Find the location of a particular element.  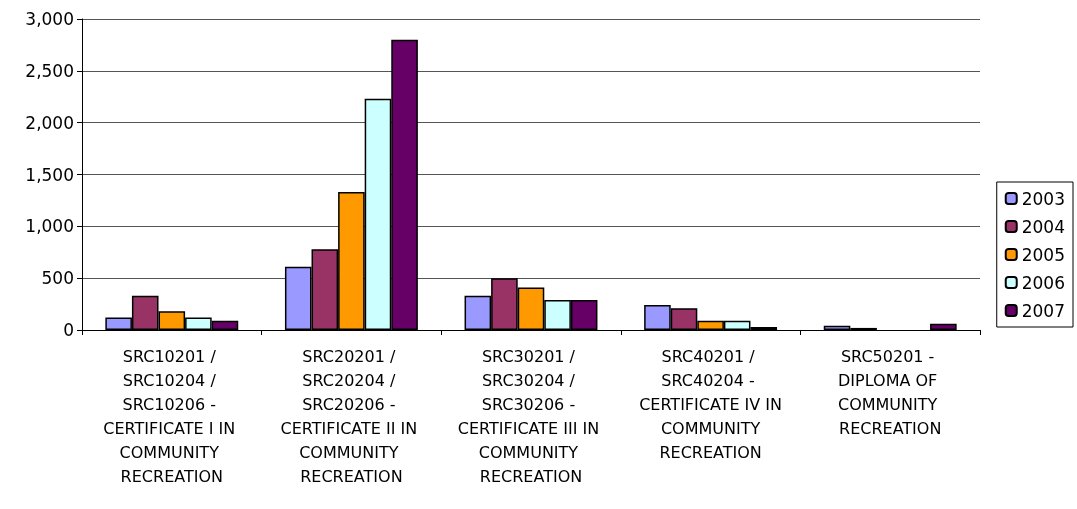

y-tick-label: 1,500 is located at coordinates (49, 174).